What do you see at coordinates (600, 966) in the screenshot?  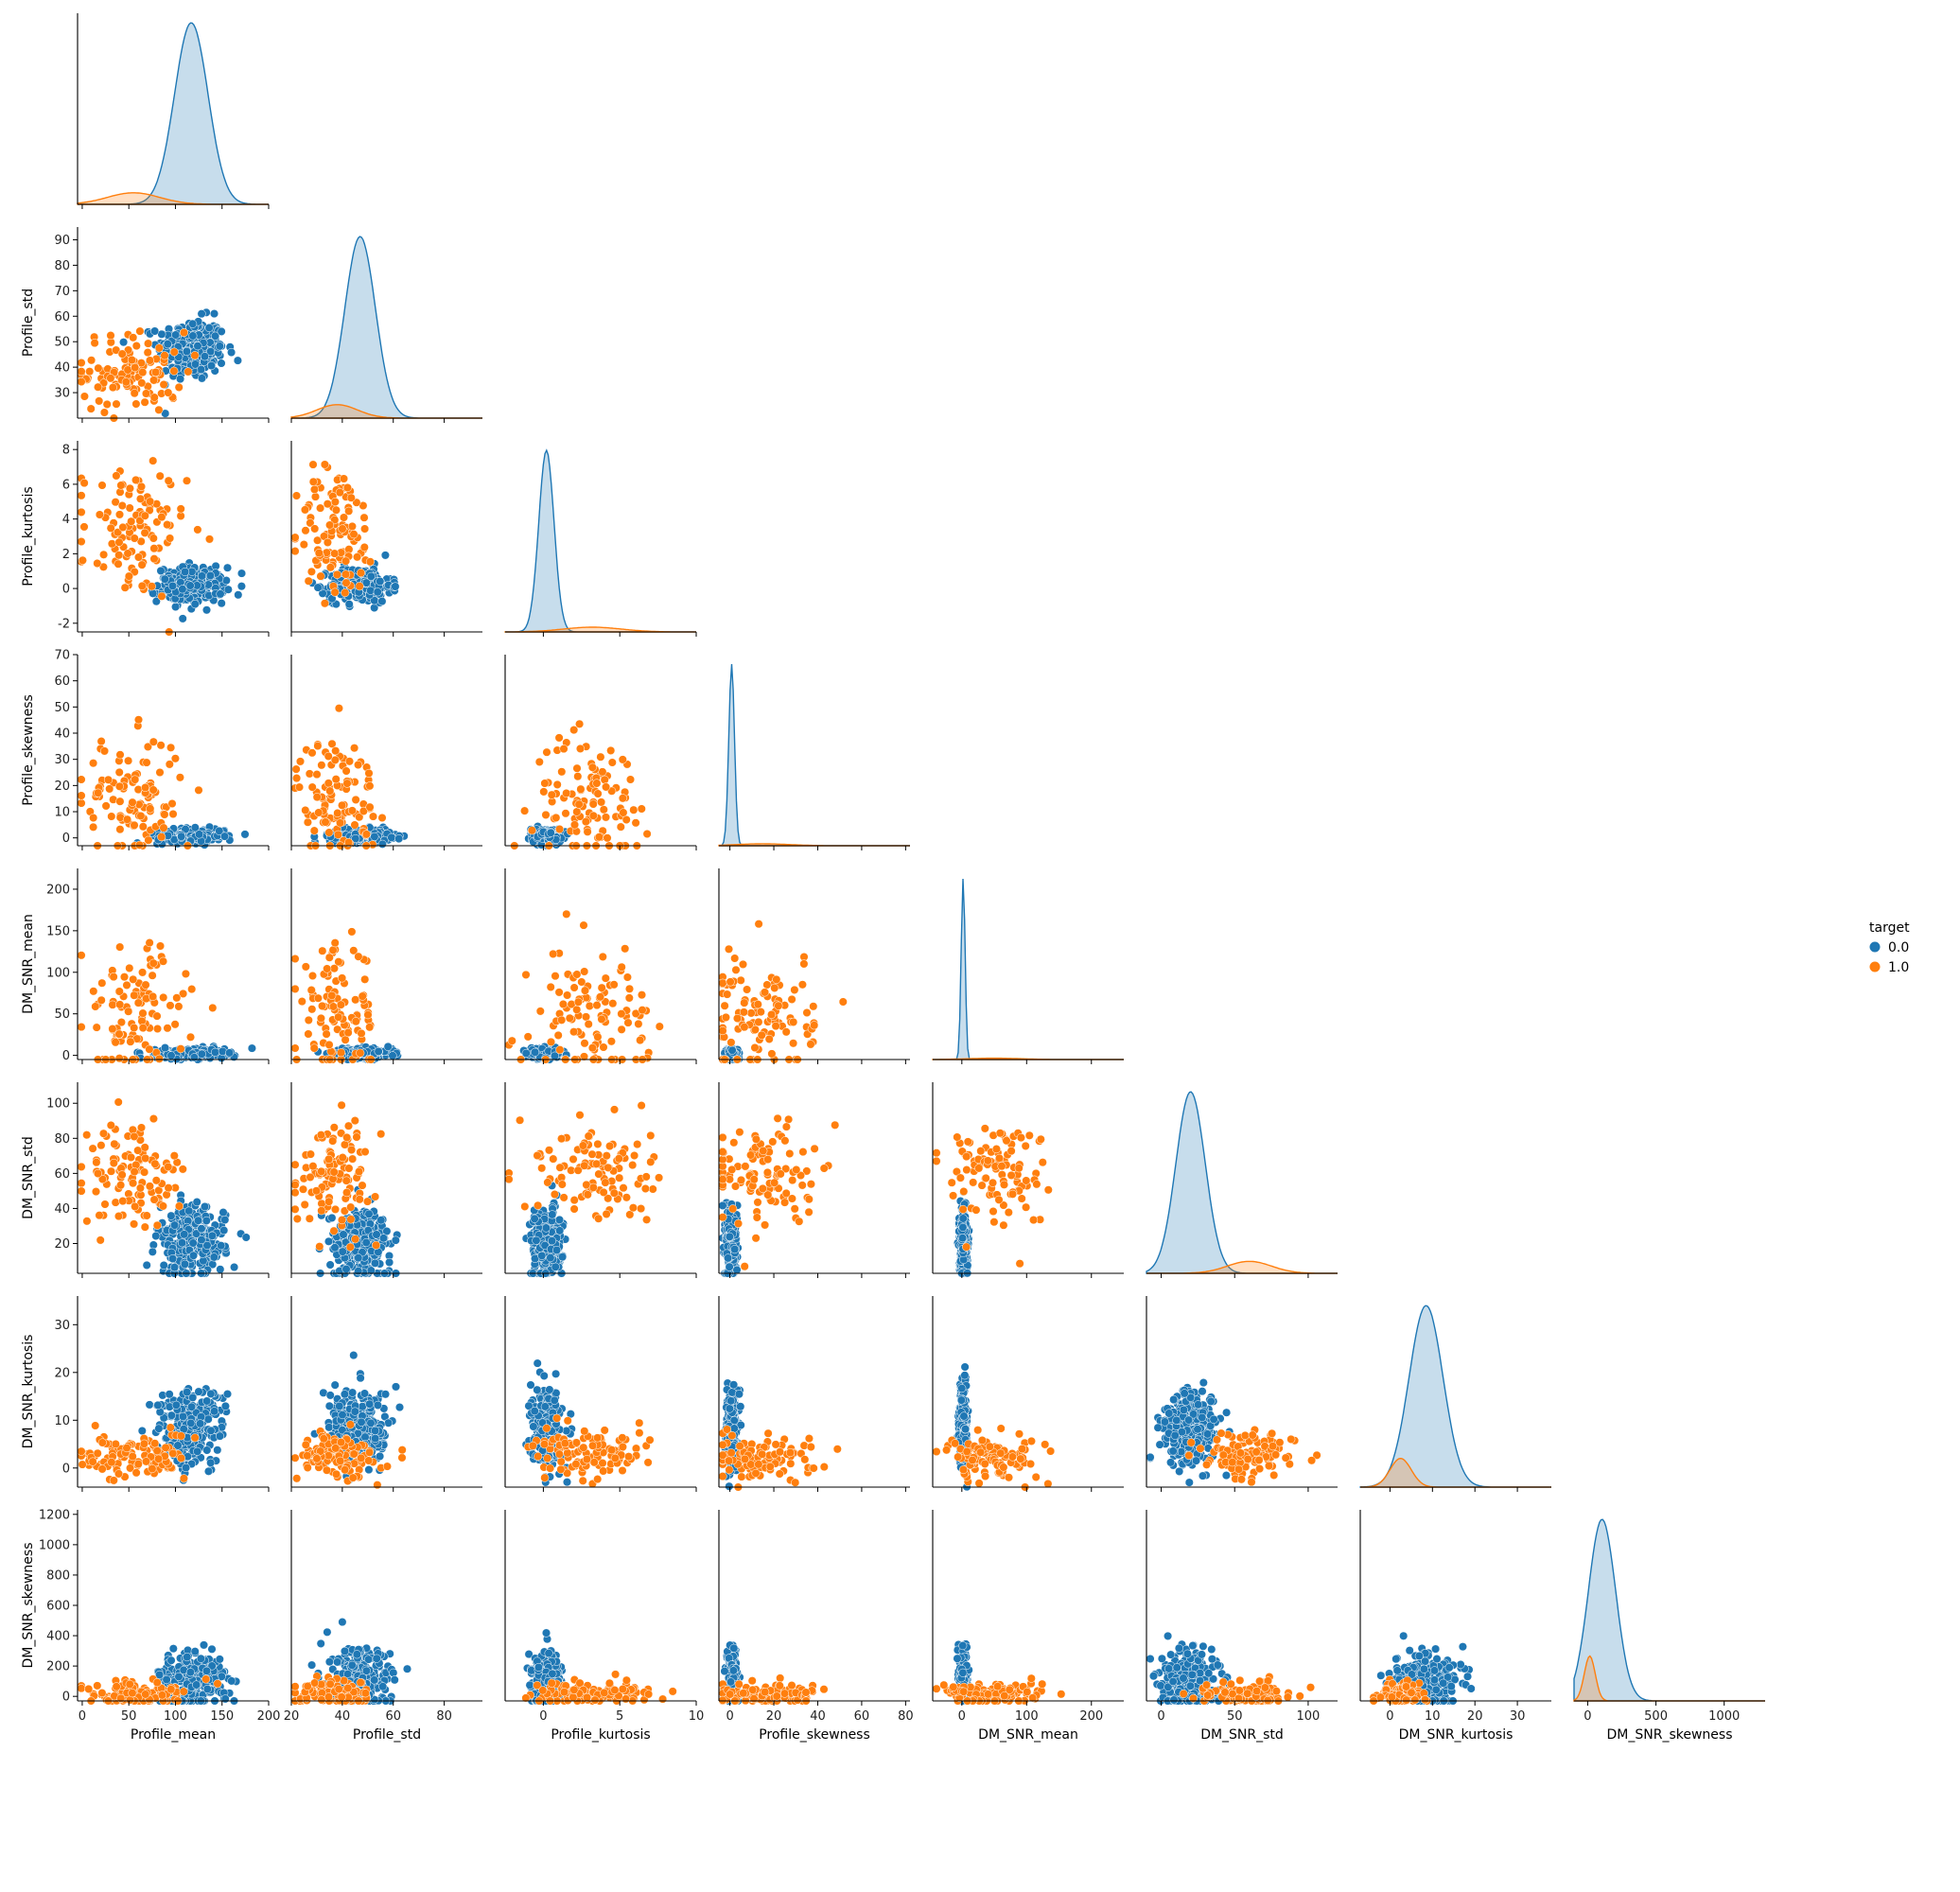 I see `panel-DM_SNR_mean-vs-Profile_kurtosis` at bounding box center [600, 966].